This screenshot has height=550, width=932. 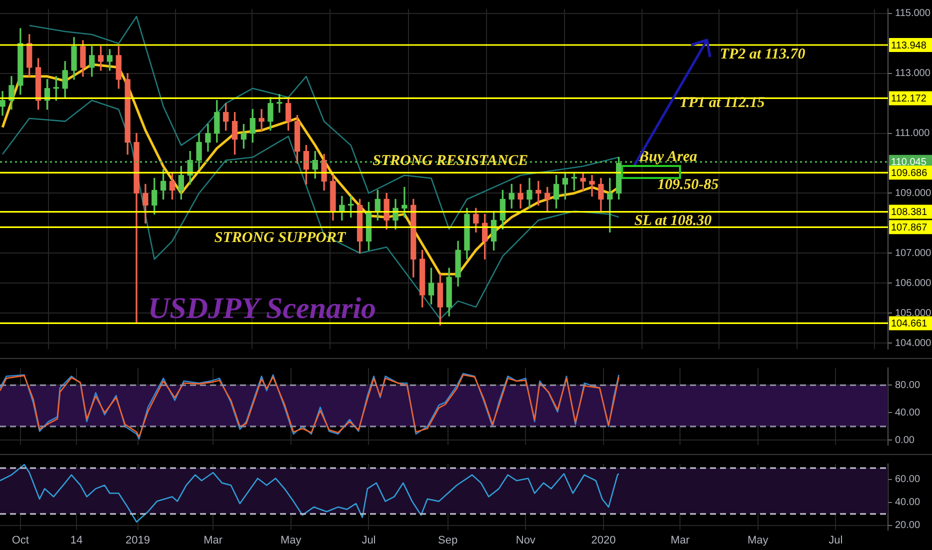 I want to click on x-tick-label: Oct, so click(x=20, y=540).